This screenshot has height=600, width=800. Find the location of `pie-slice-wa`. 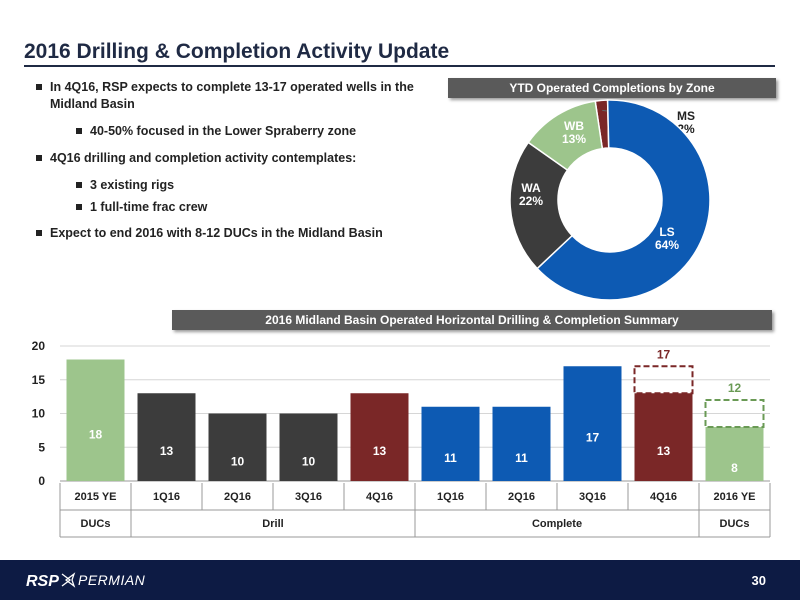

pie-slice-wa is located at coordinates (541, 205).